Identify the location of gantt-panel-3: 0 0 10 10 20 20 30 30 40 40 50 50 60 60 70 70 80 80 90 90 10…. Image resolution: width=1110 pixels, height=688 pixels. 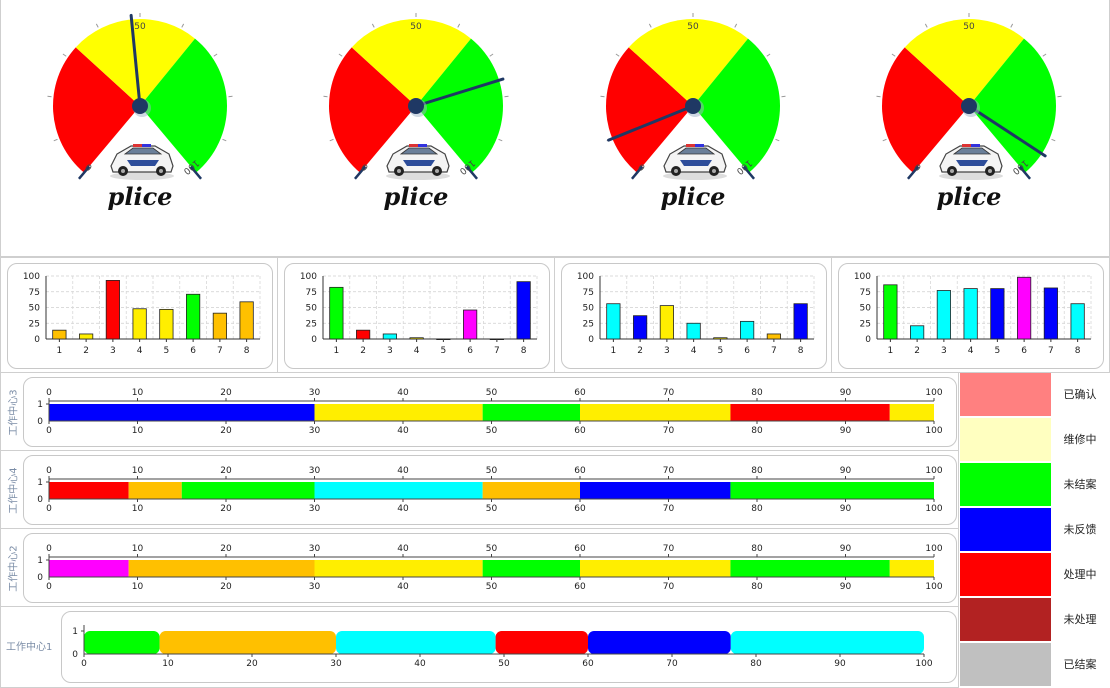
(490, 568).